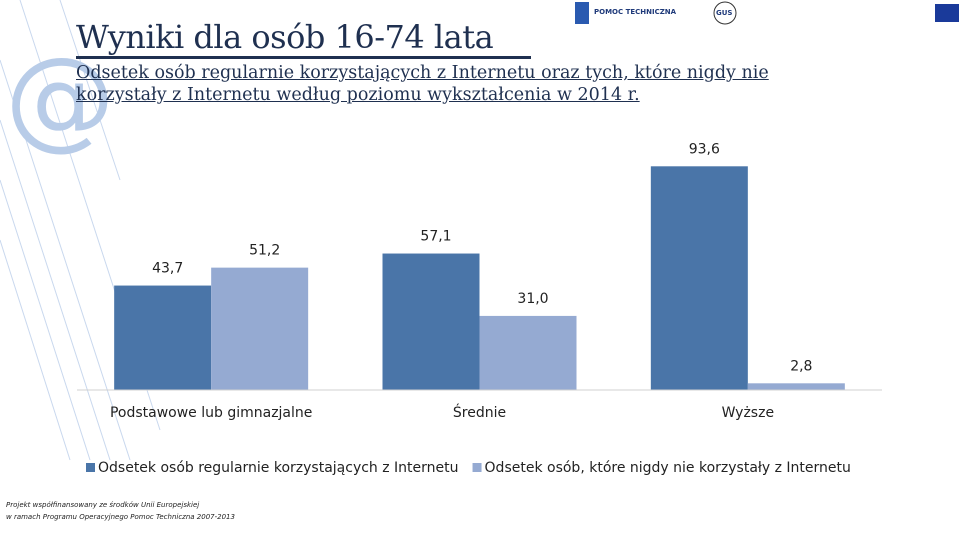 This screenshot has height=540, width=960. I want to click on x-tick-label: Średnie, so click(479, 412).